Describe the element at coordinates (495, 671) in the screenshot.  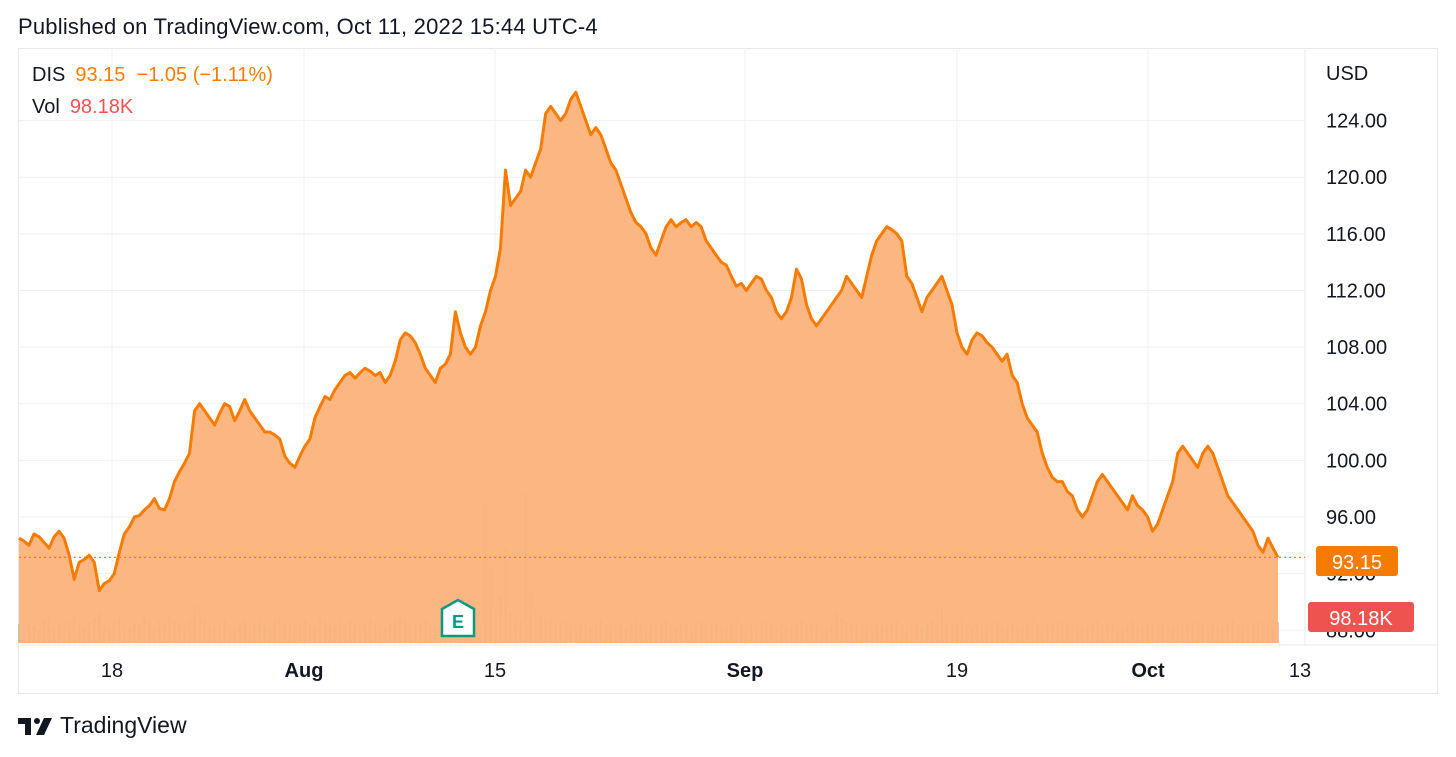
I see `x-tick-label: 15` at that location.